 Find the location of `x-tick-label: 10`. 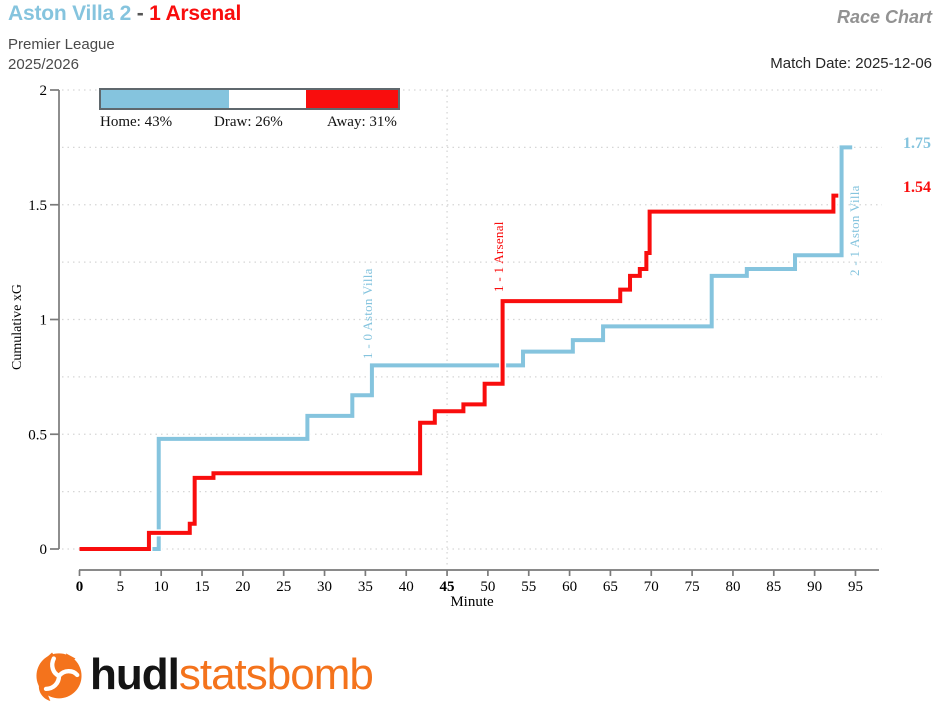

x-tick-label: 10 is located at coordinates (161, 587).